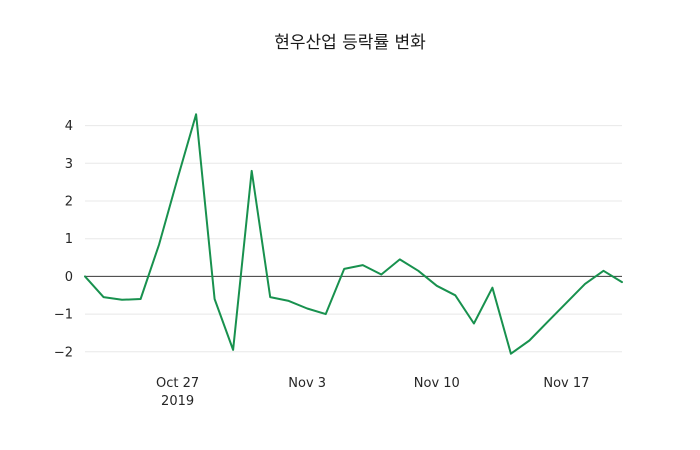  What do you see at coordinates (177, 383) in the screenshot?
I see `x-tick-label: Oct 27` at bounding box center [177, 383].